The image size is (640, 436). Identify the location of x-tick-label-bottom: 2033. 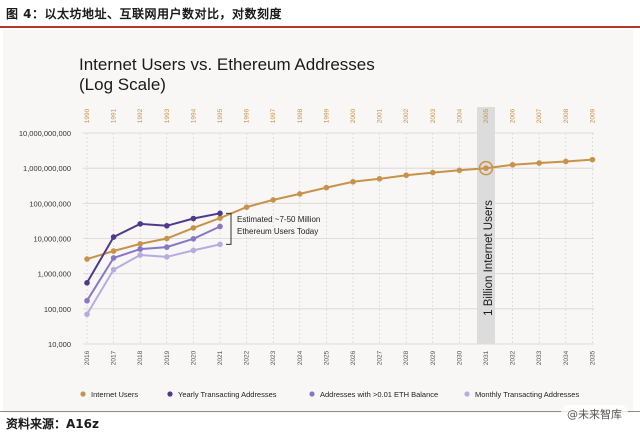
(539, 357).